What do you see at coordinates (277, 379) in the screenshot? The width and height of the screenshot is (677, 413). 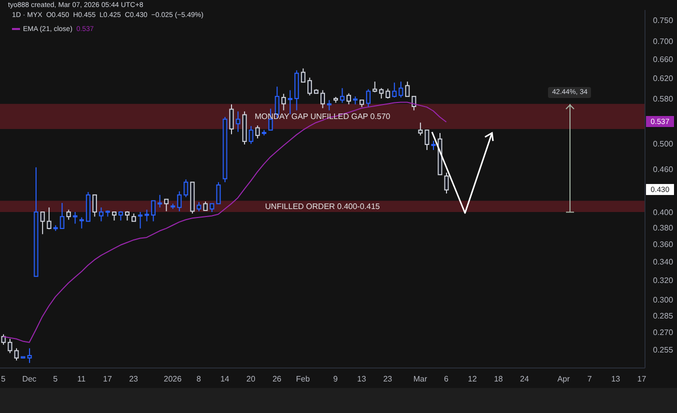 I see `x-tick-label: 26` at bounding box center [277, 379].